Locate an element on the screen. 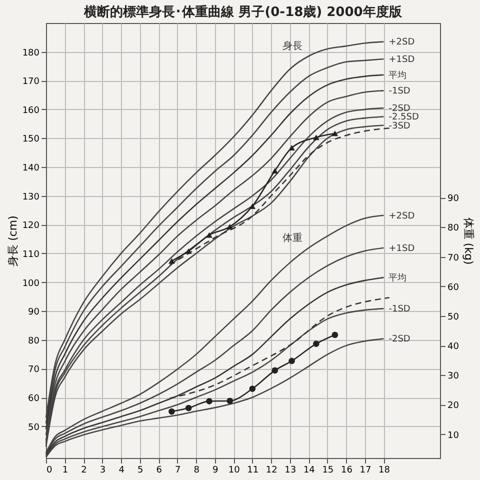 This screenshot has width=480, height=480. x-tick-label: 4 is located at coordinates (121, 471).